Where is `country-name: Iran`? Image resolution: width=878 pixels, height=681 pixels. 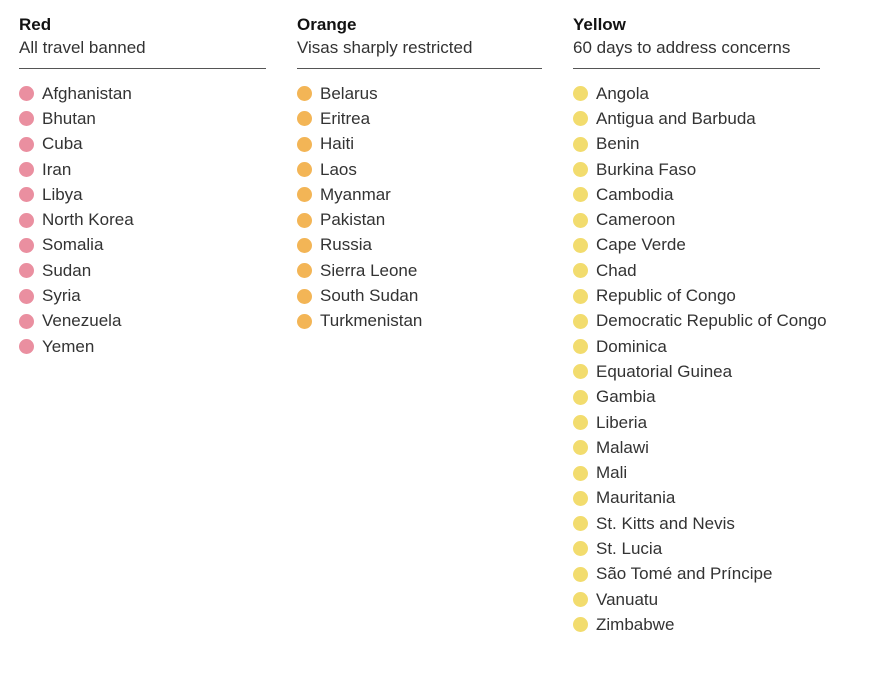
country-name: Iran is located at coordinates (57, 169).